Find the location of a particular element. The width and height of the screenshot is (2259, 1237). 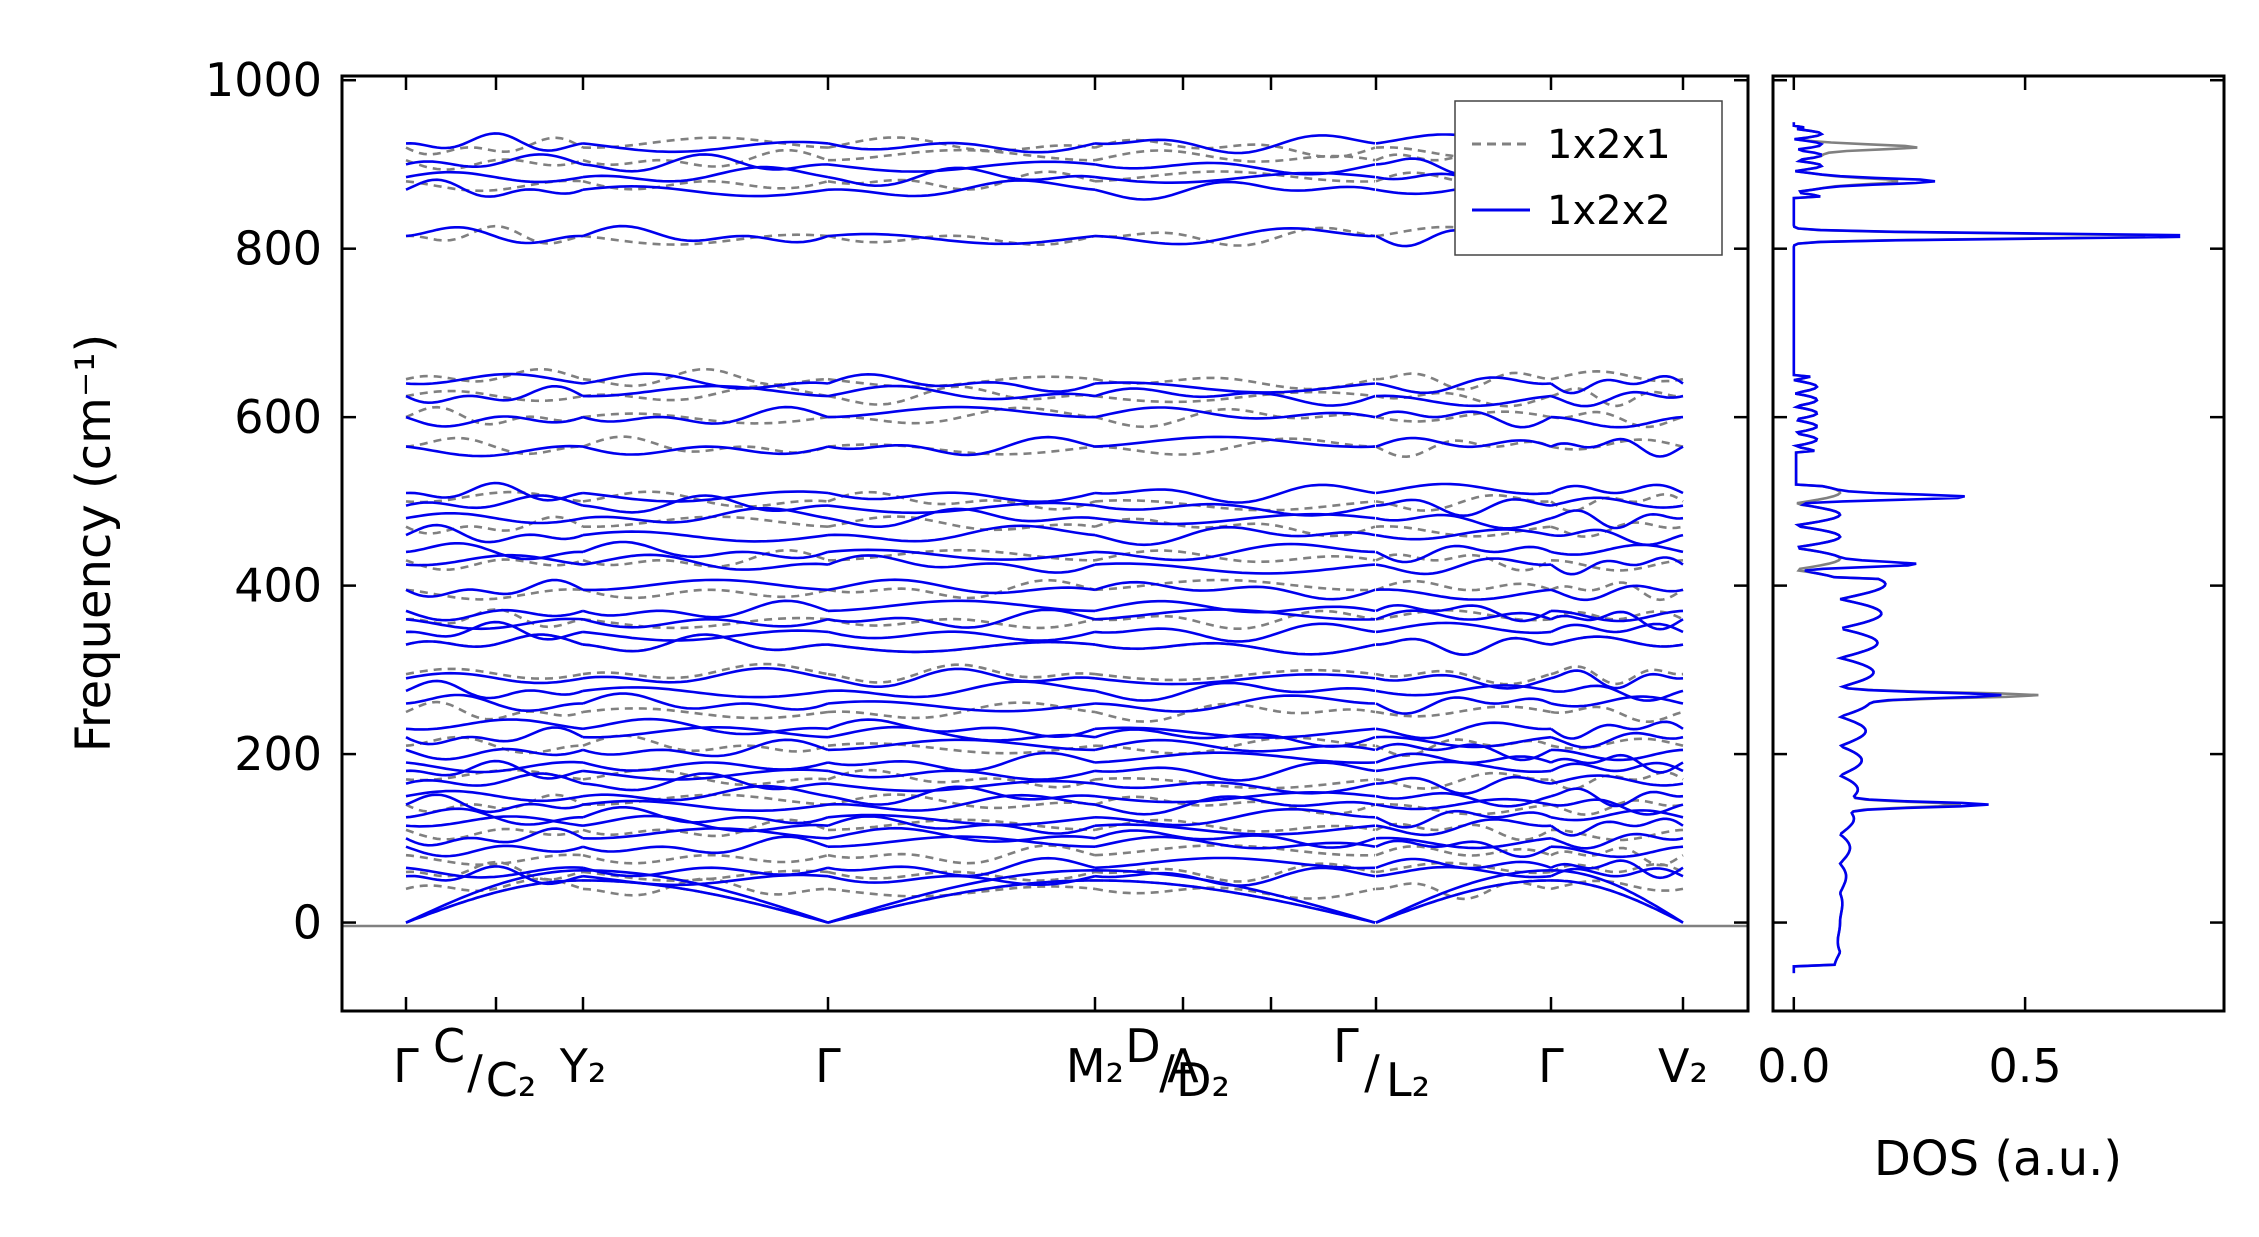

kpath-label-sup: Γ is located at coordinates (1346, 1046).